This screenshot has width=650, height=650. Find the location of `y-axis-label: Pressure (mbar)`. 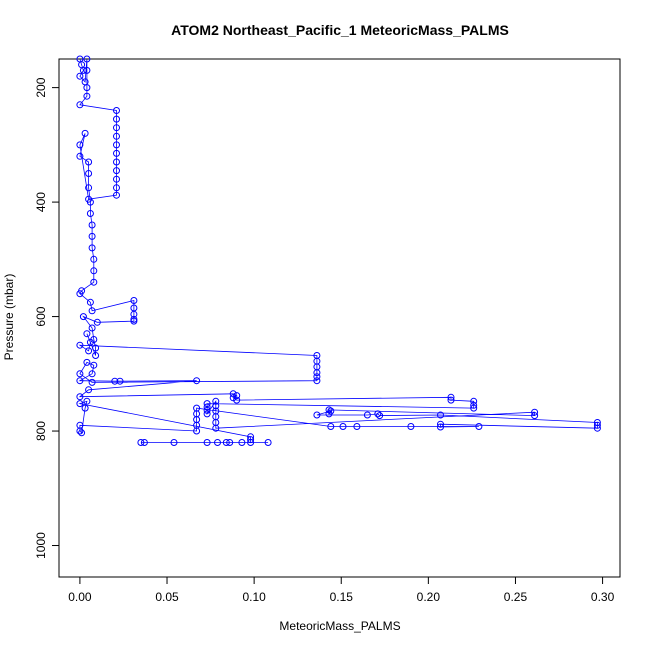

y-axis-label: Pressure (mbar) is located at coordinates (9, 317).